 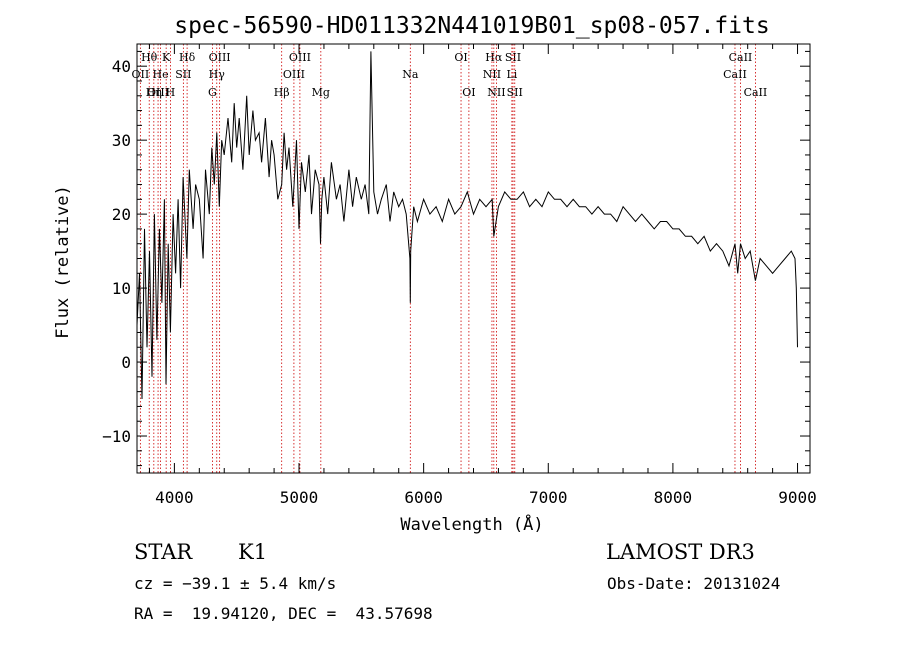 What do you see at coordinates (163, 552) in the screenshot?
I see `object-class: STAR` at bounding box center [163, 552].